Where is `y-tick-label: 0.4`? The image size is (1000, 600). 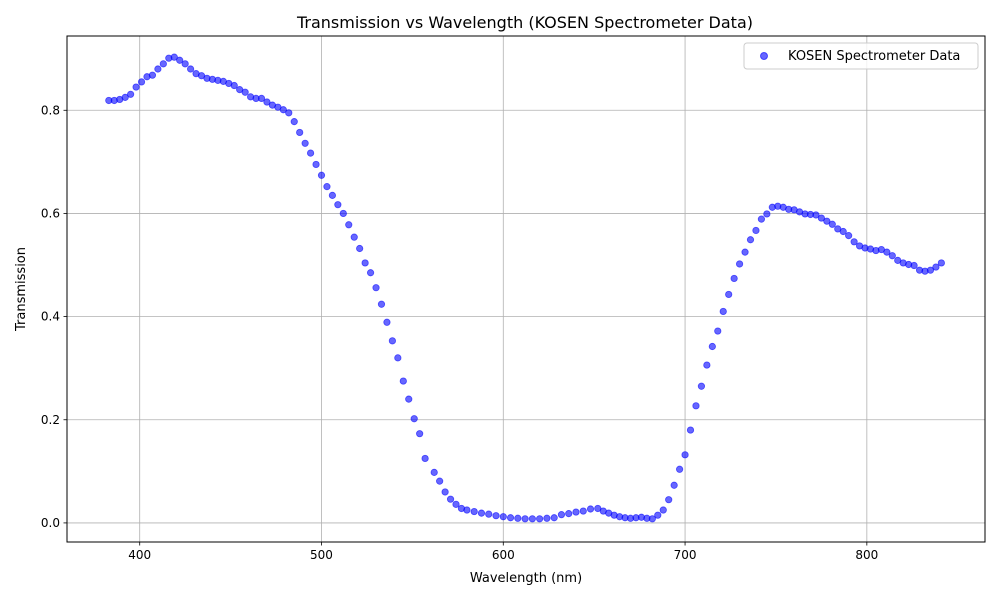 y-tick-label: 0.4 is located at coordinates (50, 317).